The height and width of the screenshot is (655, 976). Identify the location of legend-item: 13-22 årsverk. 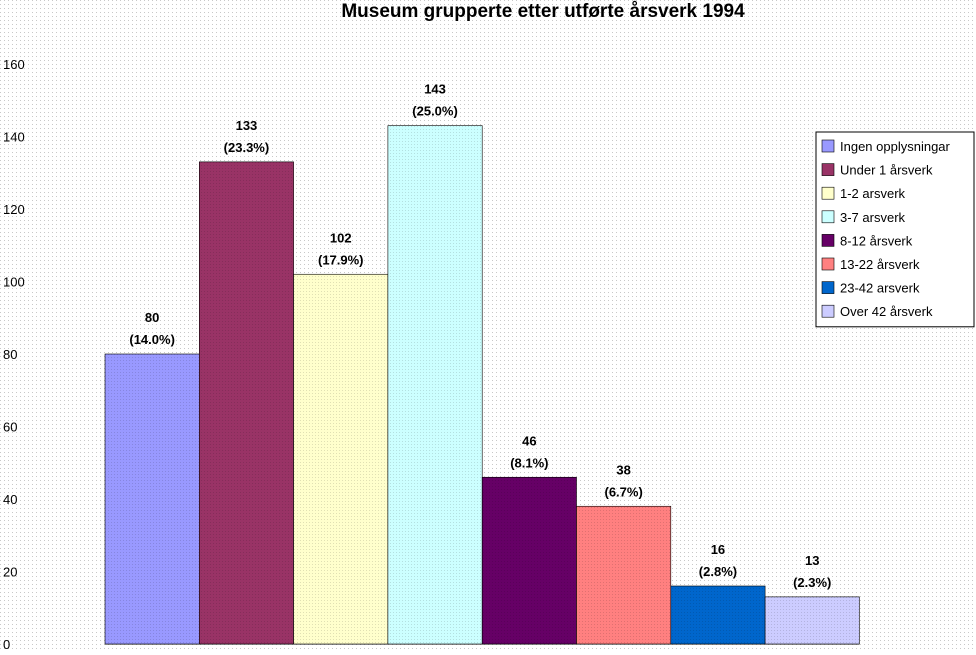
(870, 264).